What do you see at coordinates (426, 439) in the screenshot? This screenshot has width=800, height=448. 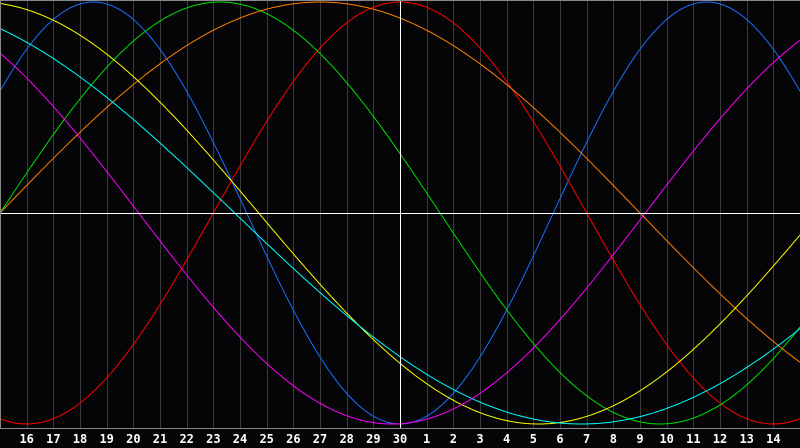 I see `x-tick-label: 1` at bounding box center [426, 439].